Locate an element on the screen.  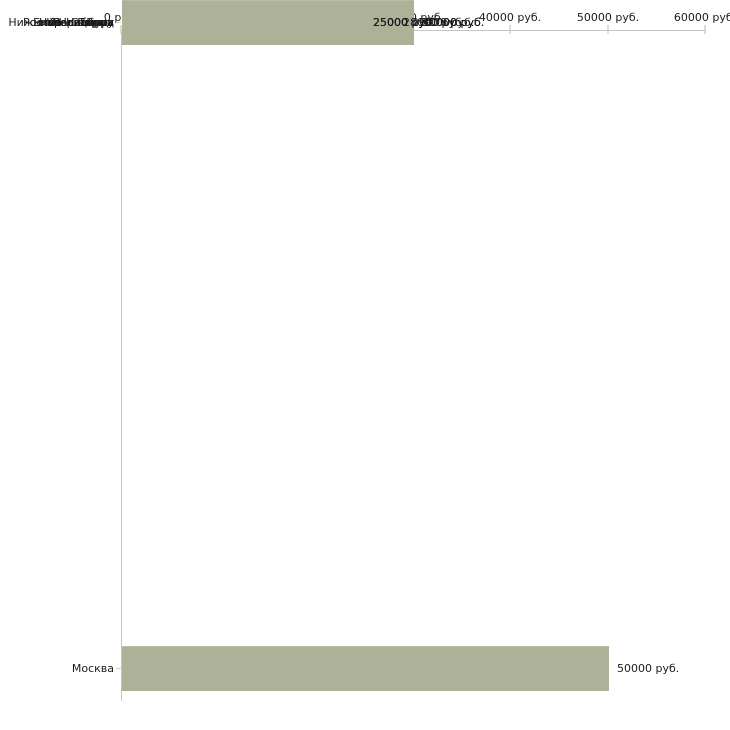
category-label: Екатеринбург is located at coordinates (73, 22).